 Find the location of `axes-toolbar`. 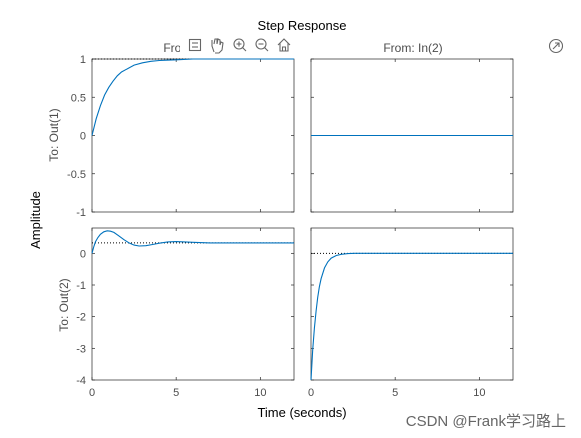

axes-toolbar is located at coordinates (240, 46).